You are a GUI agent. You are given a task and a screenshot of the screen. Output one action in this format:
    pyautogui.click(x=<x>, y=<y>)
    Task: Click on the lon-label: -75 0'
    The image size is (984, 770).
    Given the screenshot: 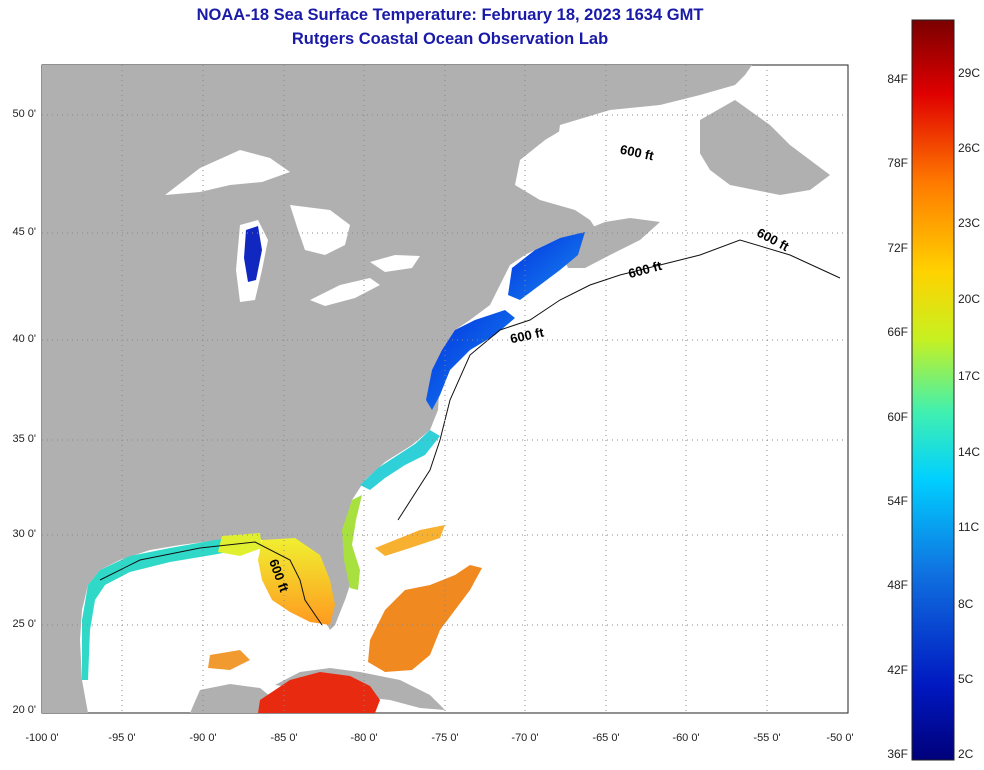 What is the action you would take?
    pyautogui.click(x=445, y=738)
    